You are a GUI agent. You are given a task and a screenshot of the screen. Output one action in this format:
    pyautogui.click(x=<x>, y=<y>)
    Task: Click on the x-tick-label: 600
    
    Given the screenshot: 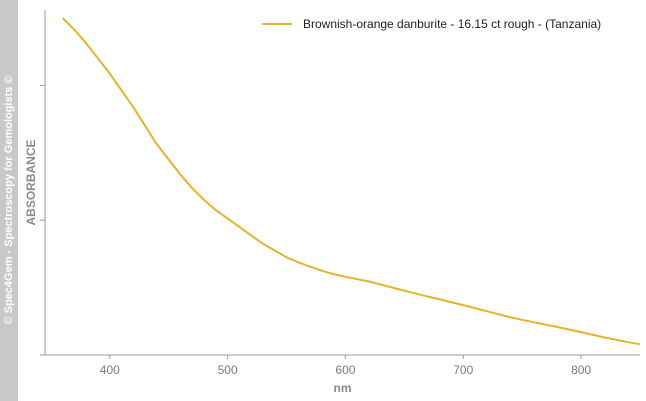 What is the action you would take?
    pyautogui.click(x=345, y=370)
    